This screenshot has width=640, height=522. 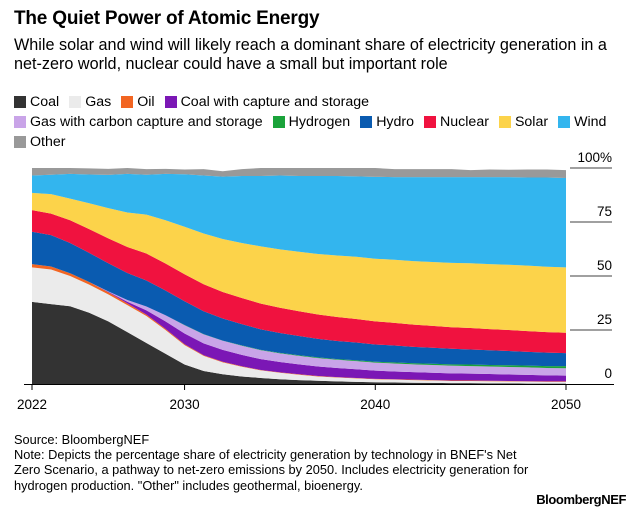 I want to click on legend-label: Gas with carbon capture and storage, so click(x=146, y=122).